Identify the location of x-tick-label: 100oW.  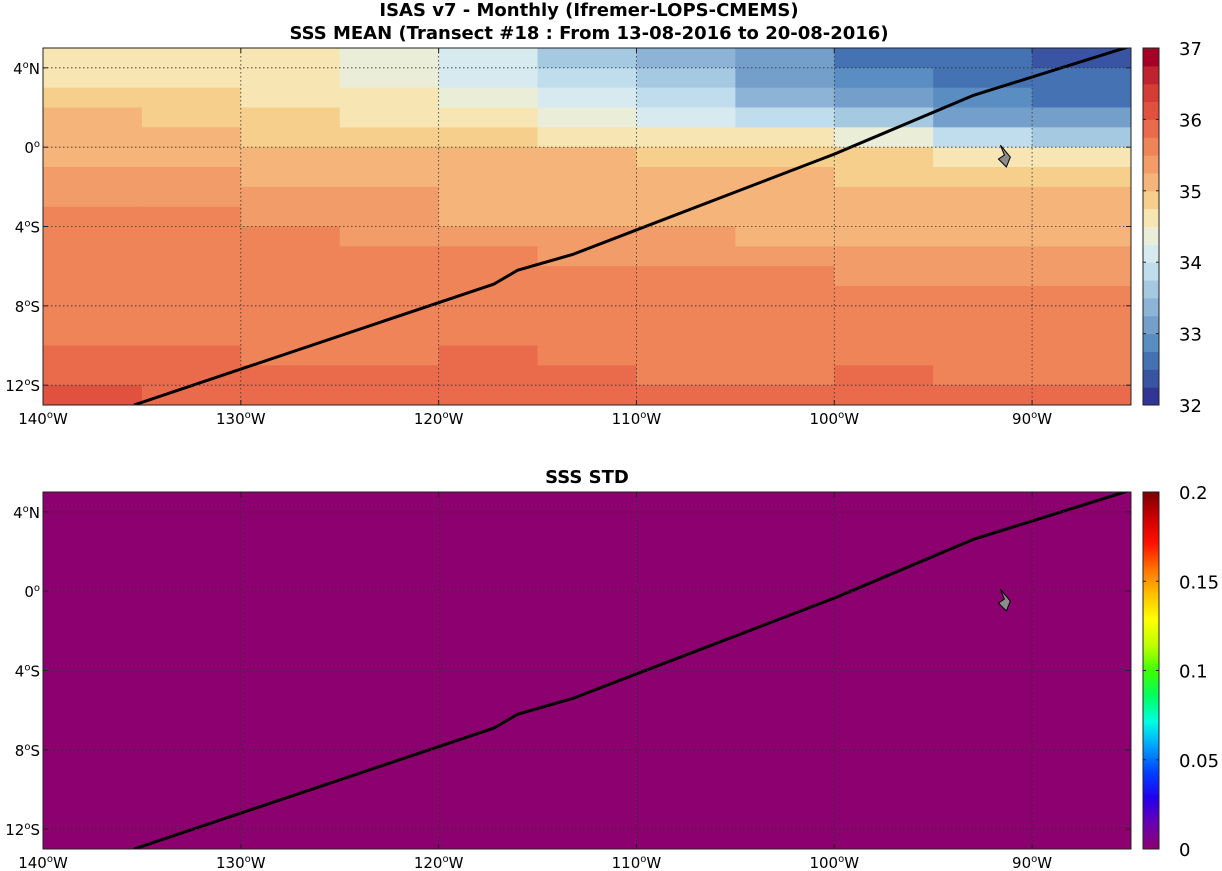
(834, 419).